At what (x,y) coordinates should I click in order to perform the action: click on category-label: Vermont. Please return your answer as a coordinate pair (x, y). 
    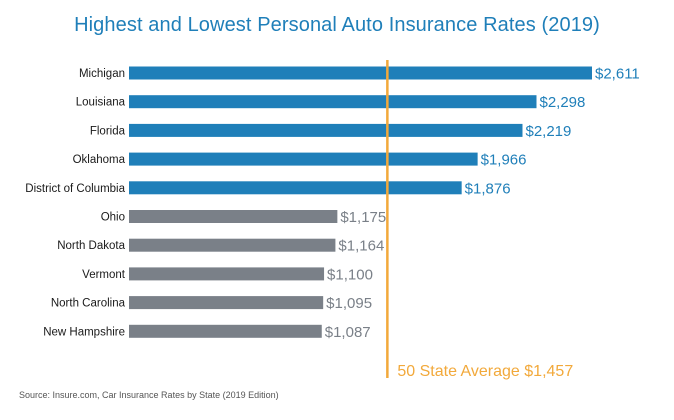
    Looking at the image, I should click on (104, 275).